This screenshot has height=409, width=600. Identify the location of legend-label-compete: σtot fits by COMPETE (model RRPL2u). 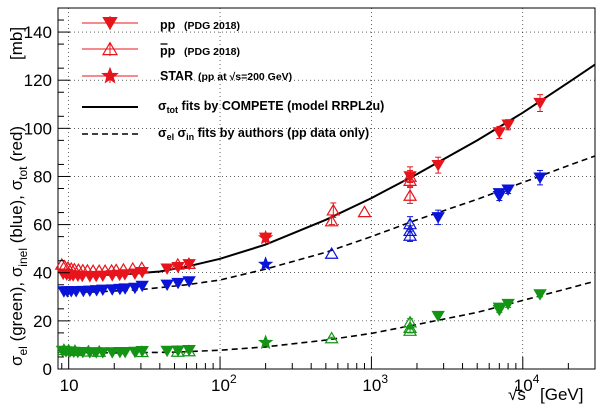
(271, 107).